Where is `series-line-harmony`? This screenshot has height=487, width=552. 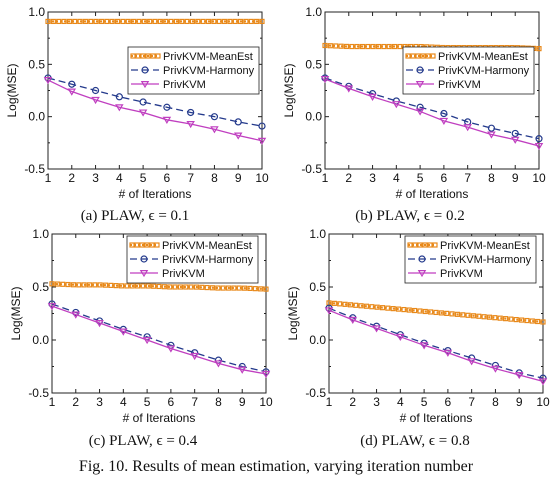
series-line-harmony is located at coordinates (432, 108).